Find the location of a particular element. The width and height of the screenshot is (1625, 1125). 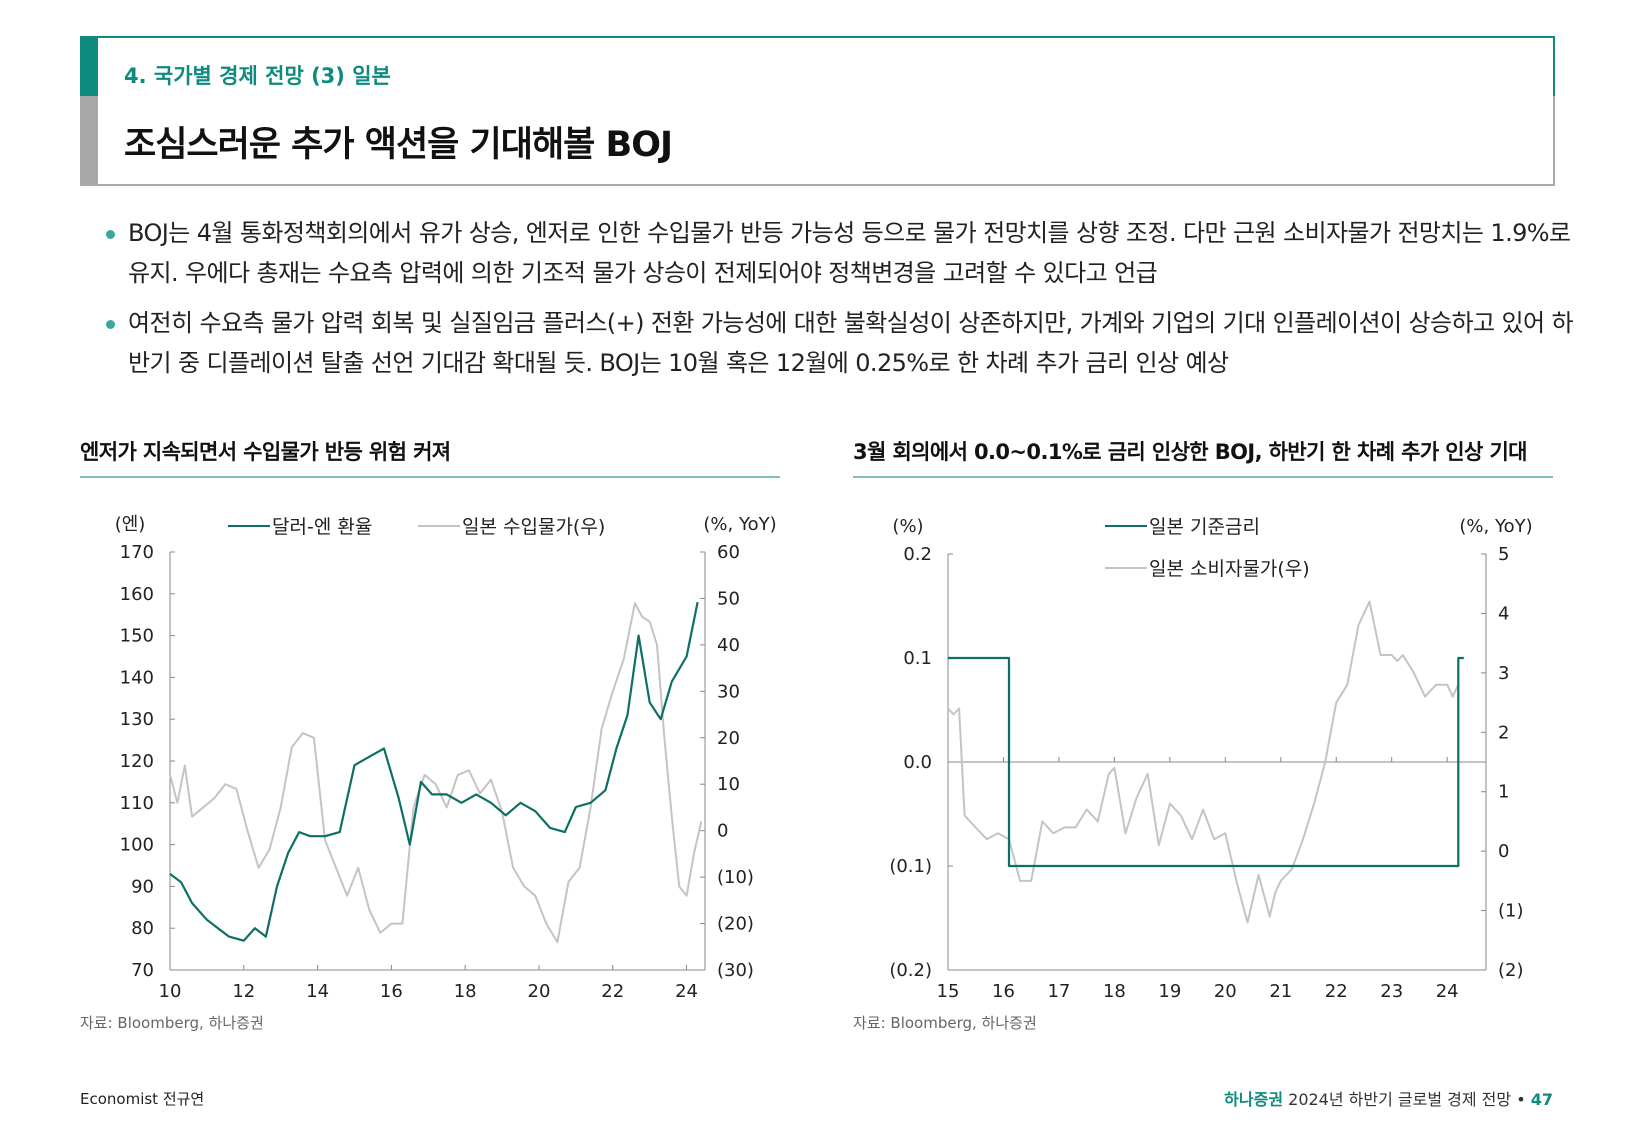

page-title: 조심스러운 추가 액션을 기대해볼 BOJ is located at coordinates (398, 145).